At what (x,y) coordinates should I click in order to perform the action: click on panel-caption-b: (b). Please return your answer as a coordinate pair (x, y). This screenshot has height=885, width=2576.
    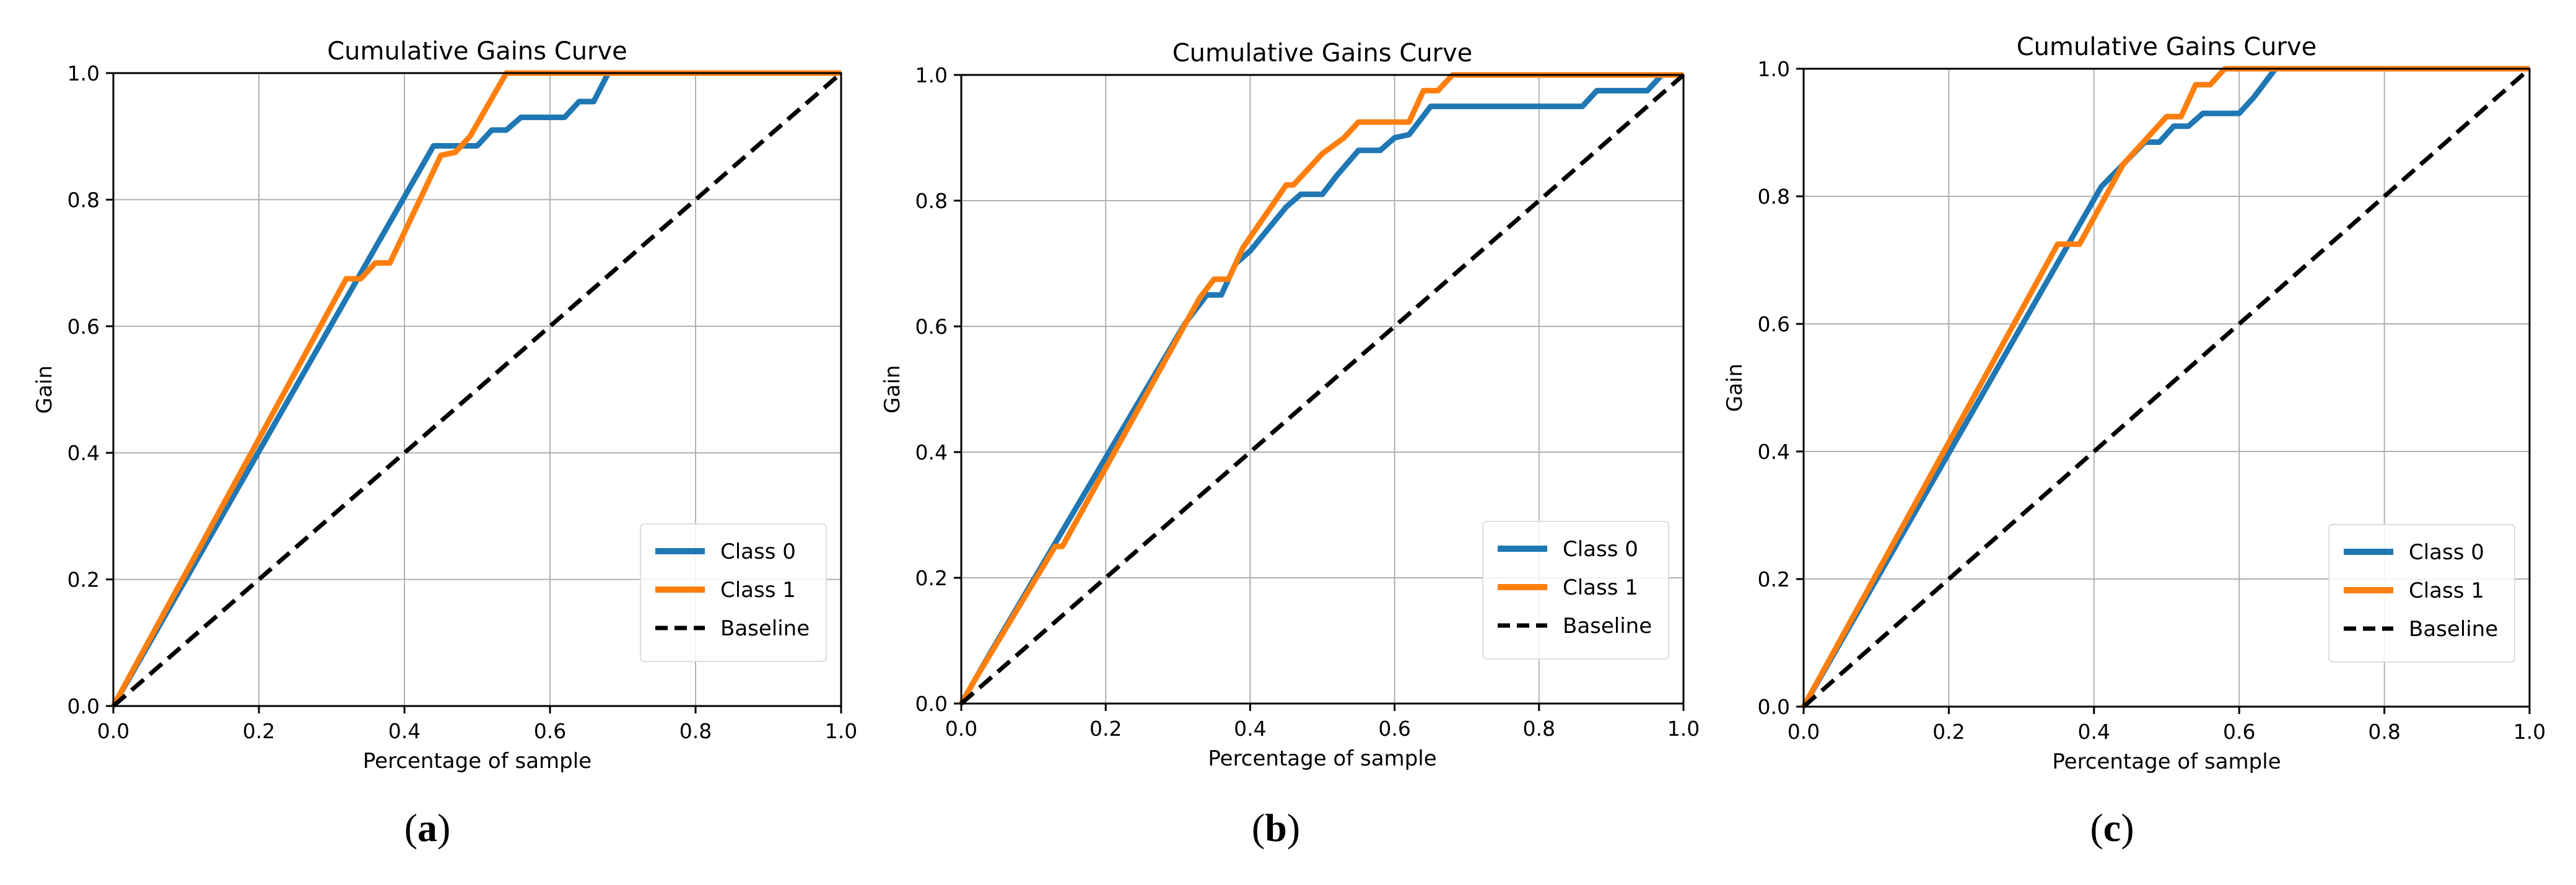
    Looking at the image, I should click on (1276, 828).